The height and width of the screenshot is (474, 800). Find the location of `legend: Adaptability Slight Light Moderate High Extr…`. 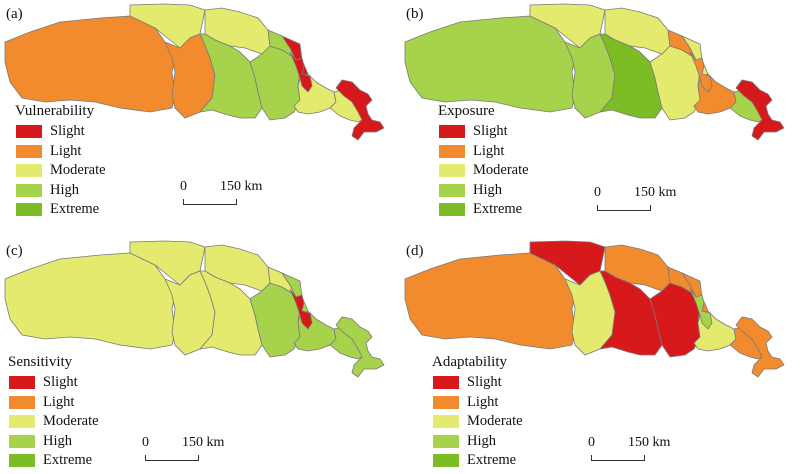

legend: Adaptability Slight Light Moderate High Extr… is located at coordinates (477, 412).